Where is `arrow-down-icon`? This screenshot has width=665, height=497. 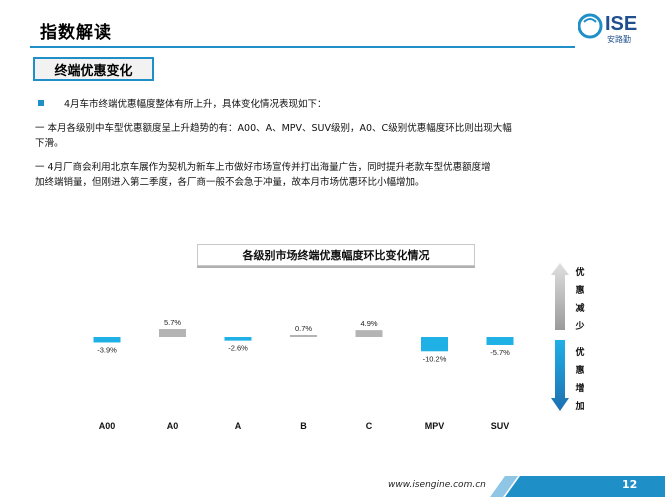 arrow-down-icon is located at coordinates (560, 375).